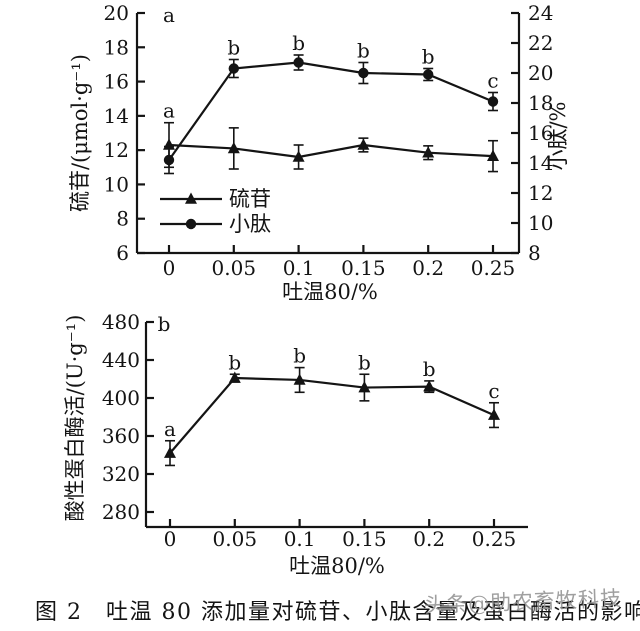  What do you see at coordinates (121, 474) in the screenshot?
I see `left-tick-label: 320` at bounding box center [121, 474].